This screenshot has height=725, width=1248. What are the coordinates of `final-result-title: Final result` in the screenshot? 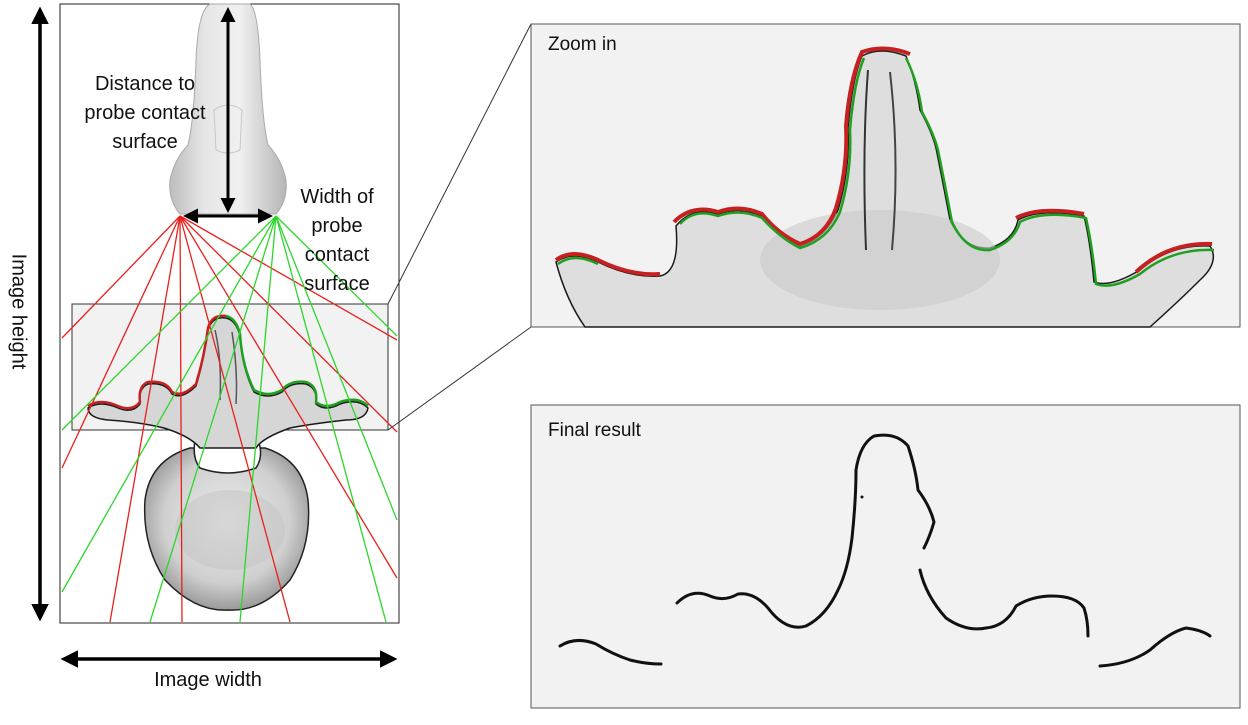 It's located at (594, 430).